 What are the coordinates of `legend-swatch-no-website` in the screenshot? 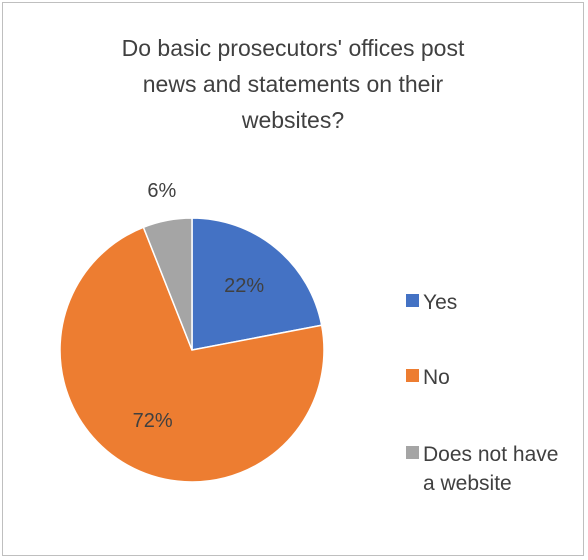 It's located at (412, 452).